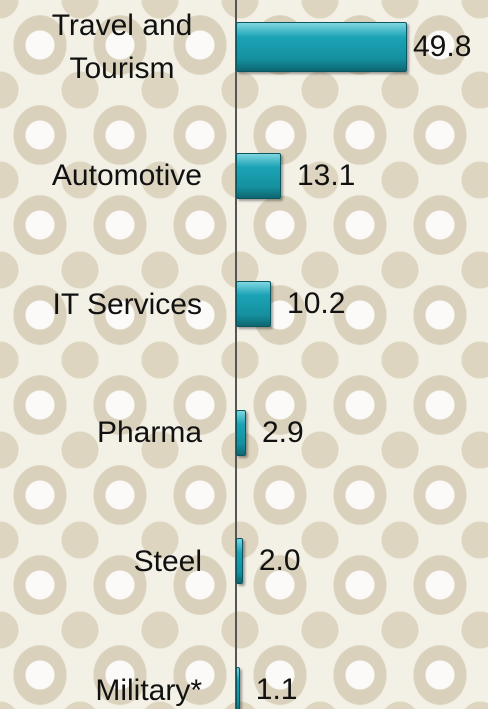 The height and width of the screenshot is (709, 488). I want to click on axis-line, so click(236, 354).